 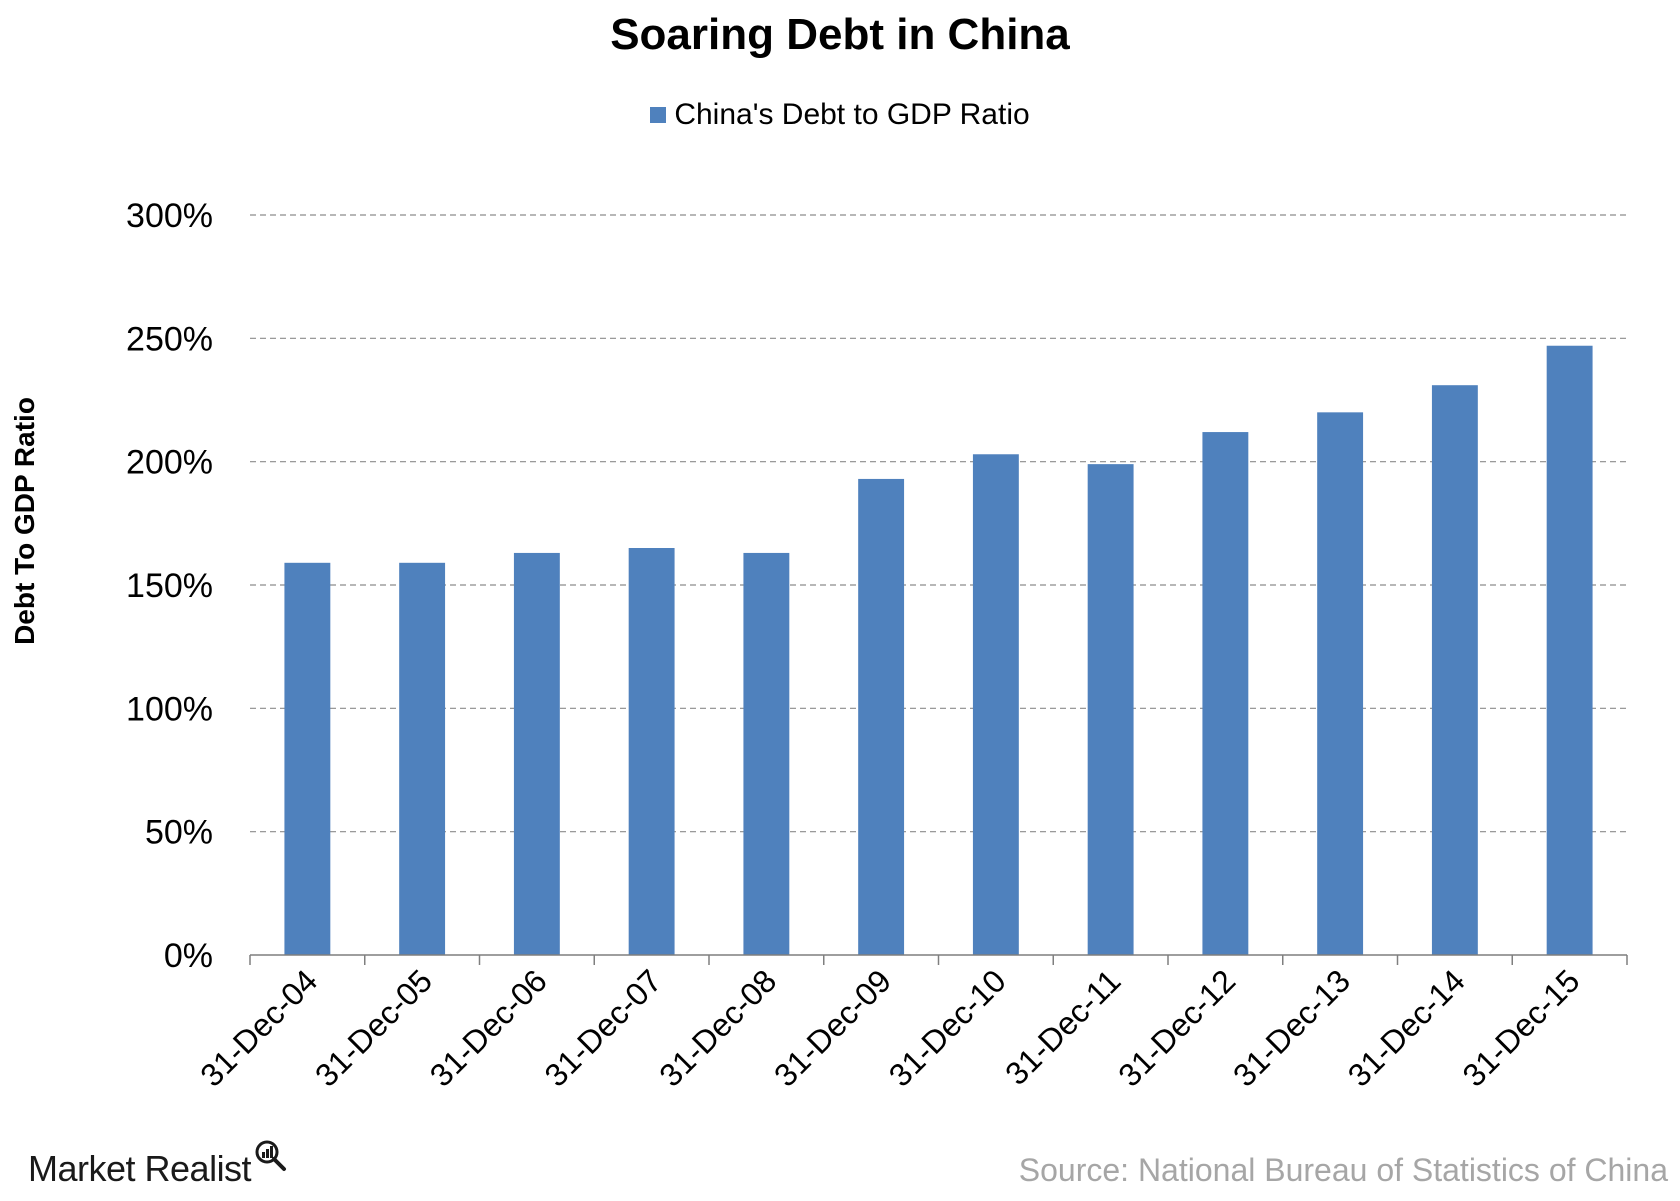 I want to click on magnifier-bar-chart-icon, so click(x=271, y=1155).